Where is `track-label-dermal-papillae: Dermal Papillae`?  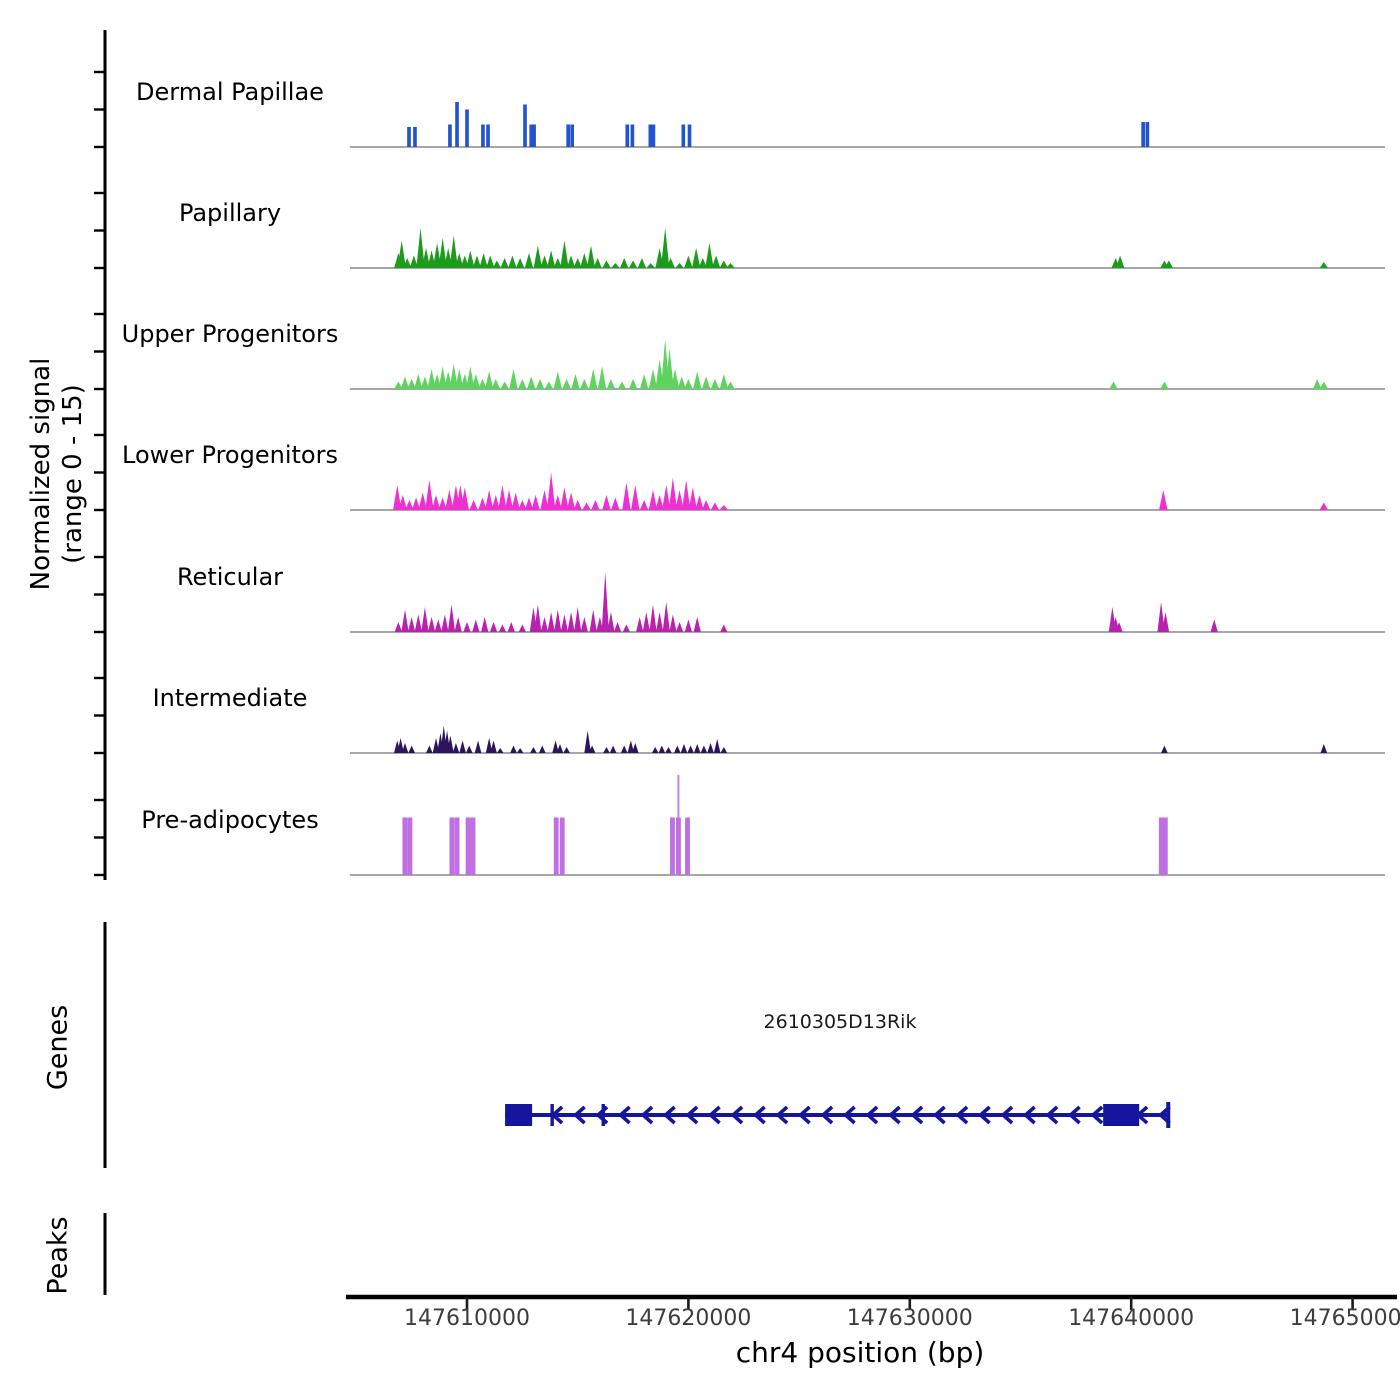
track-label-dermal-papillae: Dermal Papillae is located at coordinates (230, 92).